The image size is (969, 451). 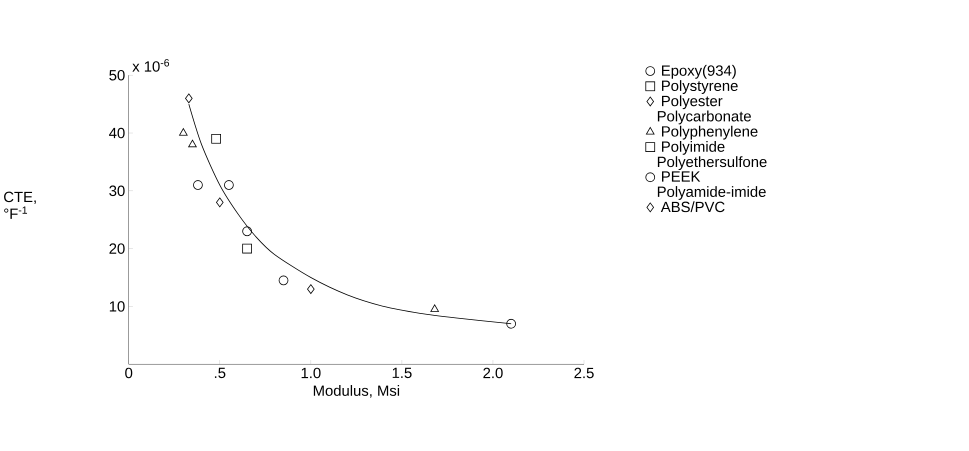 What do you see at coordinates (117, 133) in the screenshot?
I see `y-tick-label: 40` at bounding box center [117, 133].